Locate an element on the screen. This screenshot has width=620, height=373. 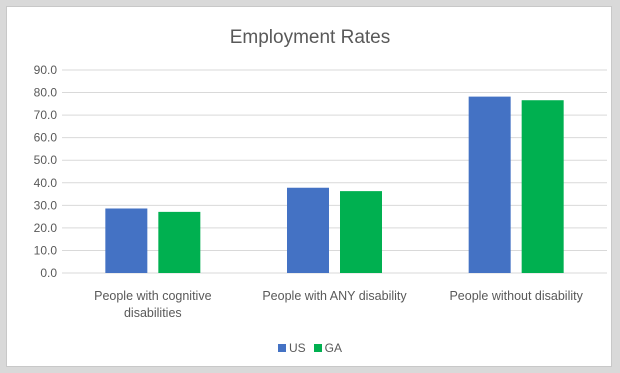
x-category-label: People with ANY disability is located at coordinates (334, 296).